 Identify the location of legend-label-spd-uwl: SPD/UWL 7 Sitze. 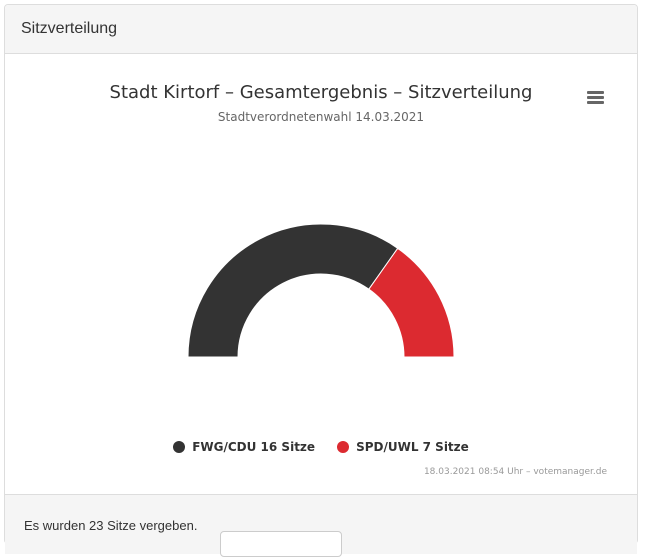
(412, 447).